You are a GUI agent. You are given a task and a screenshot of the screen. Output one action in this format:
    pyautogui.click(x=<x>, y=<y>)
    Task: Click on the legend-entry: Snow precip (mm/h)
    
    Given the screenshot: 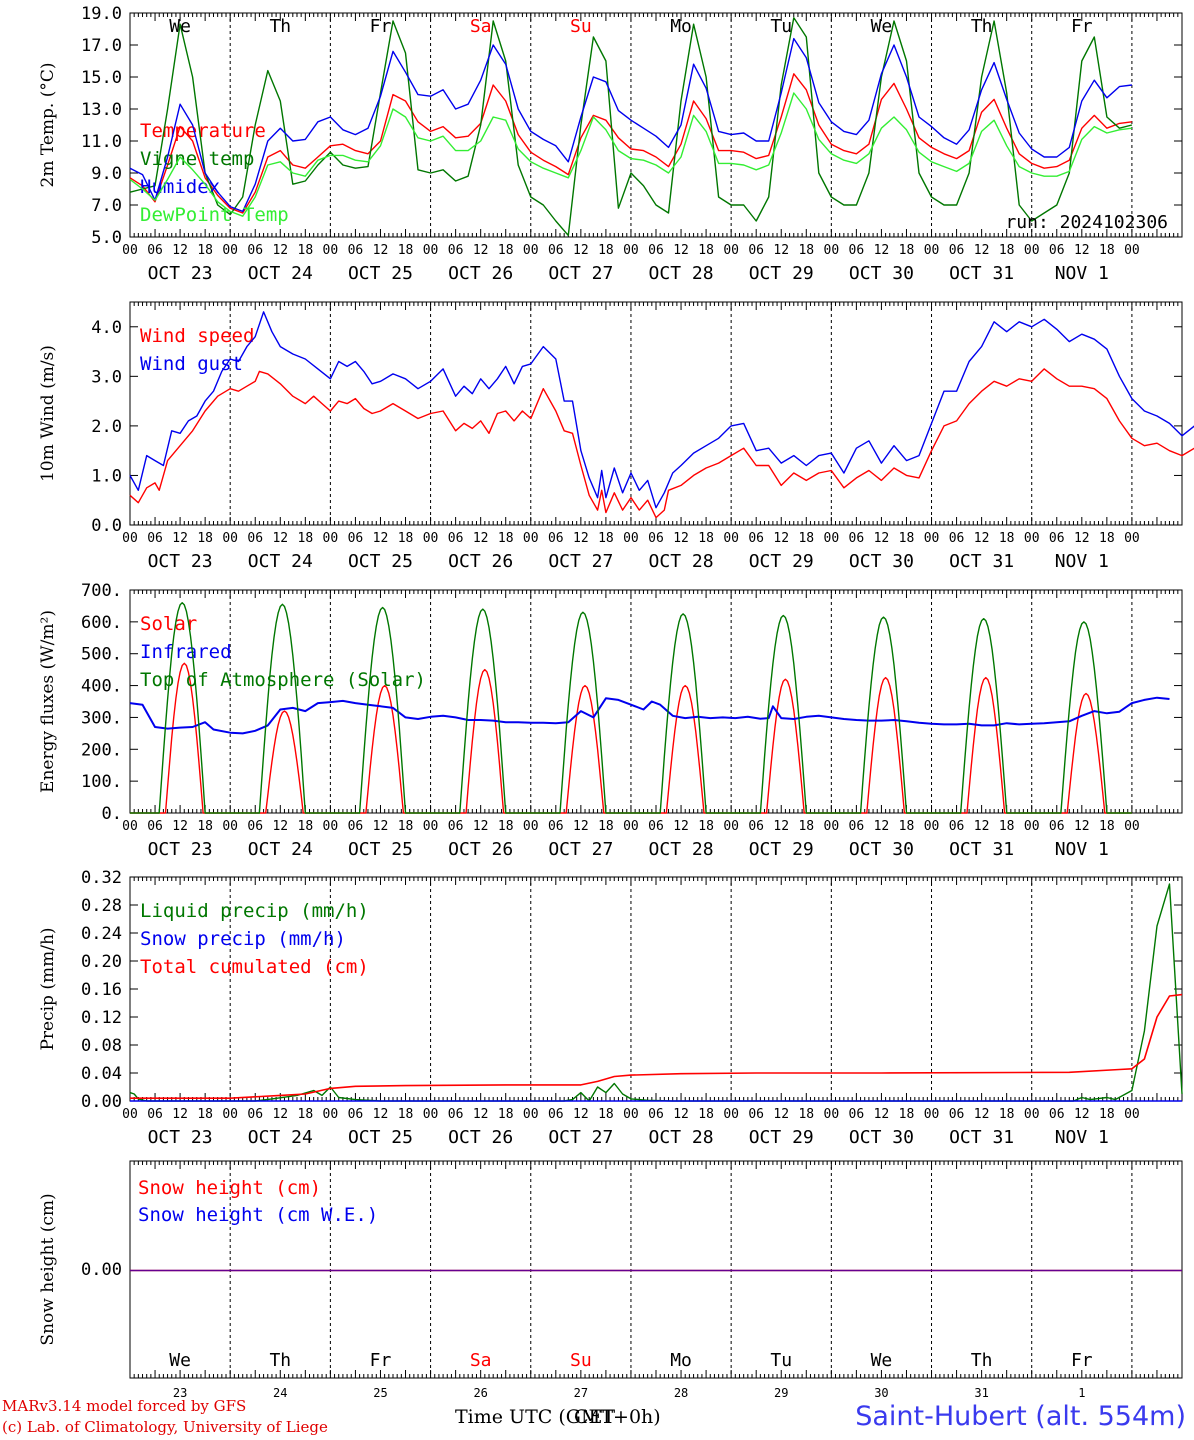 What is the action you would take?
    pyautogui.click(x=243, y=939)
    